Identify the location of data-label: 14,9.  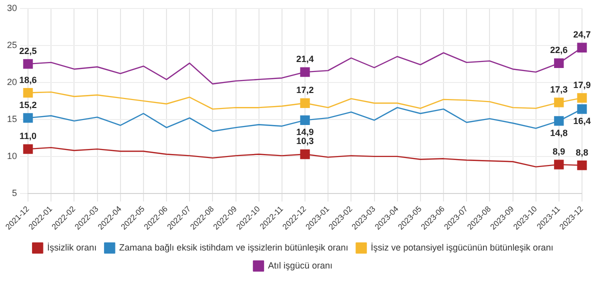
(305, 132).